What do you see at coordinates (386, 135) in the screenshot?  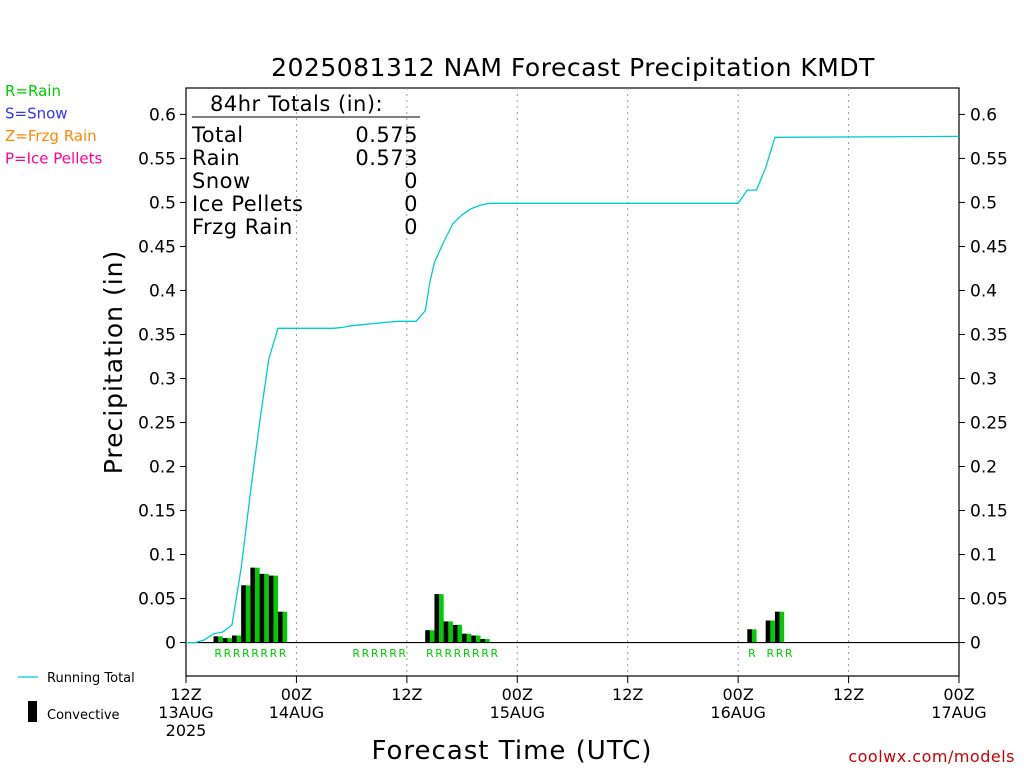 I see `totals-row-value: 0.575` at bounding box center [386, 135].